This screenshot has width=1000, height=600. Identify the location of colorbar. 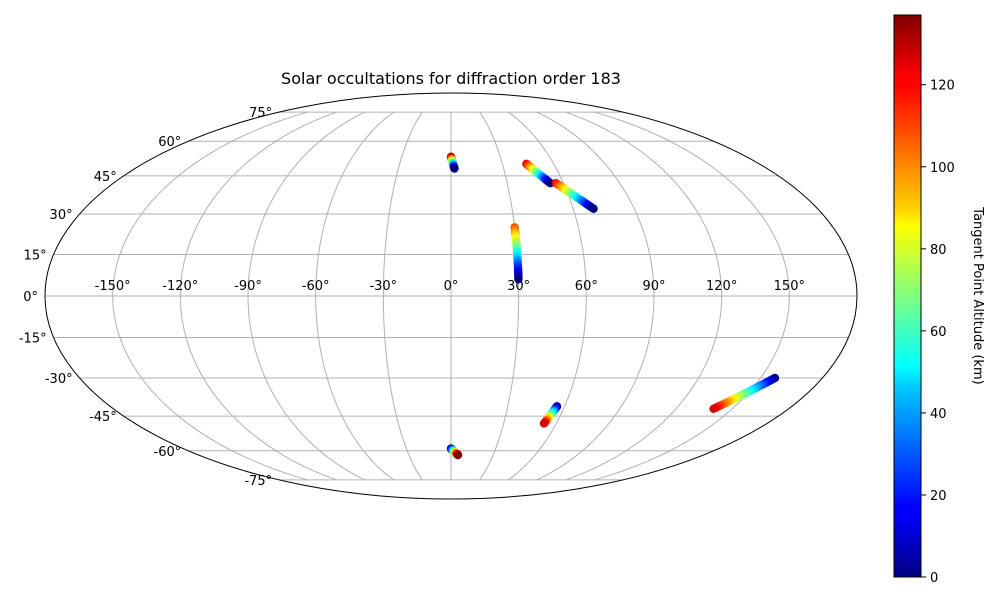
(907, 296).